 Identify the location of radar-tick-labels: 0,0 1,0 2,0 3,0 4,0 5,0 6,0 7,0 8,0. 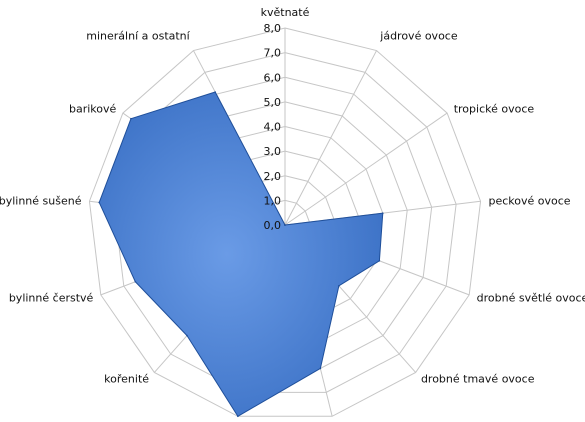
(273, 127).